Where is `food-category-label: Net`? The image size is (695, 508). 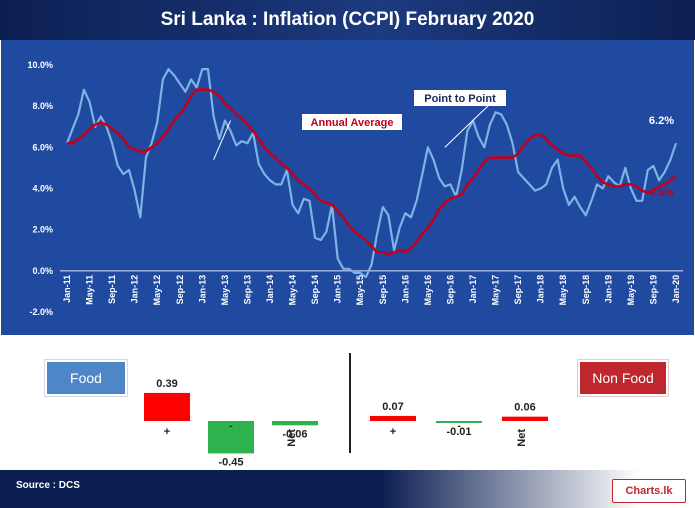
food-category-label: Net is located at coordinates (292, 438).